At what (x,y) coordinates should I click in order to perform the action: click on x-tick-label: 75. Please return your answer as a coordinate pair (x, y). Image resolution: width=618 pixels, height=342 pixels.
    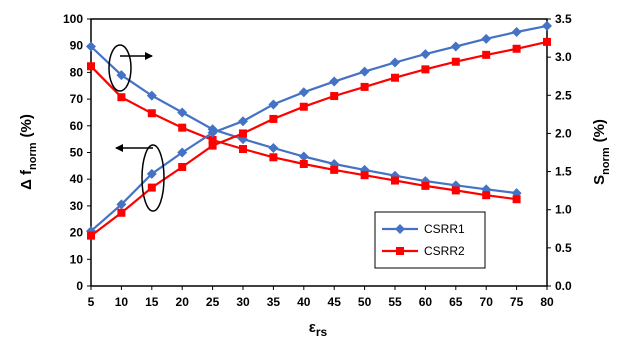
    Looking at the image, I should click on (517, 302).